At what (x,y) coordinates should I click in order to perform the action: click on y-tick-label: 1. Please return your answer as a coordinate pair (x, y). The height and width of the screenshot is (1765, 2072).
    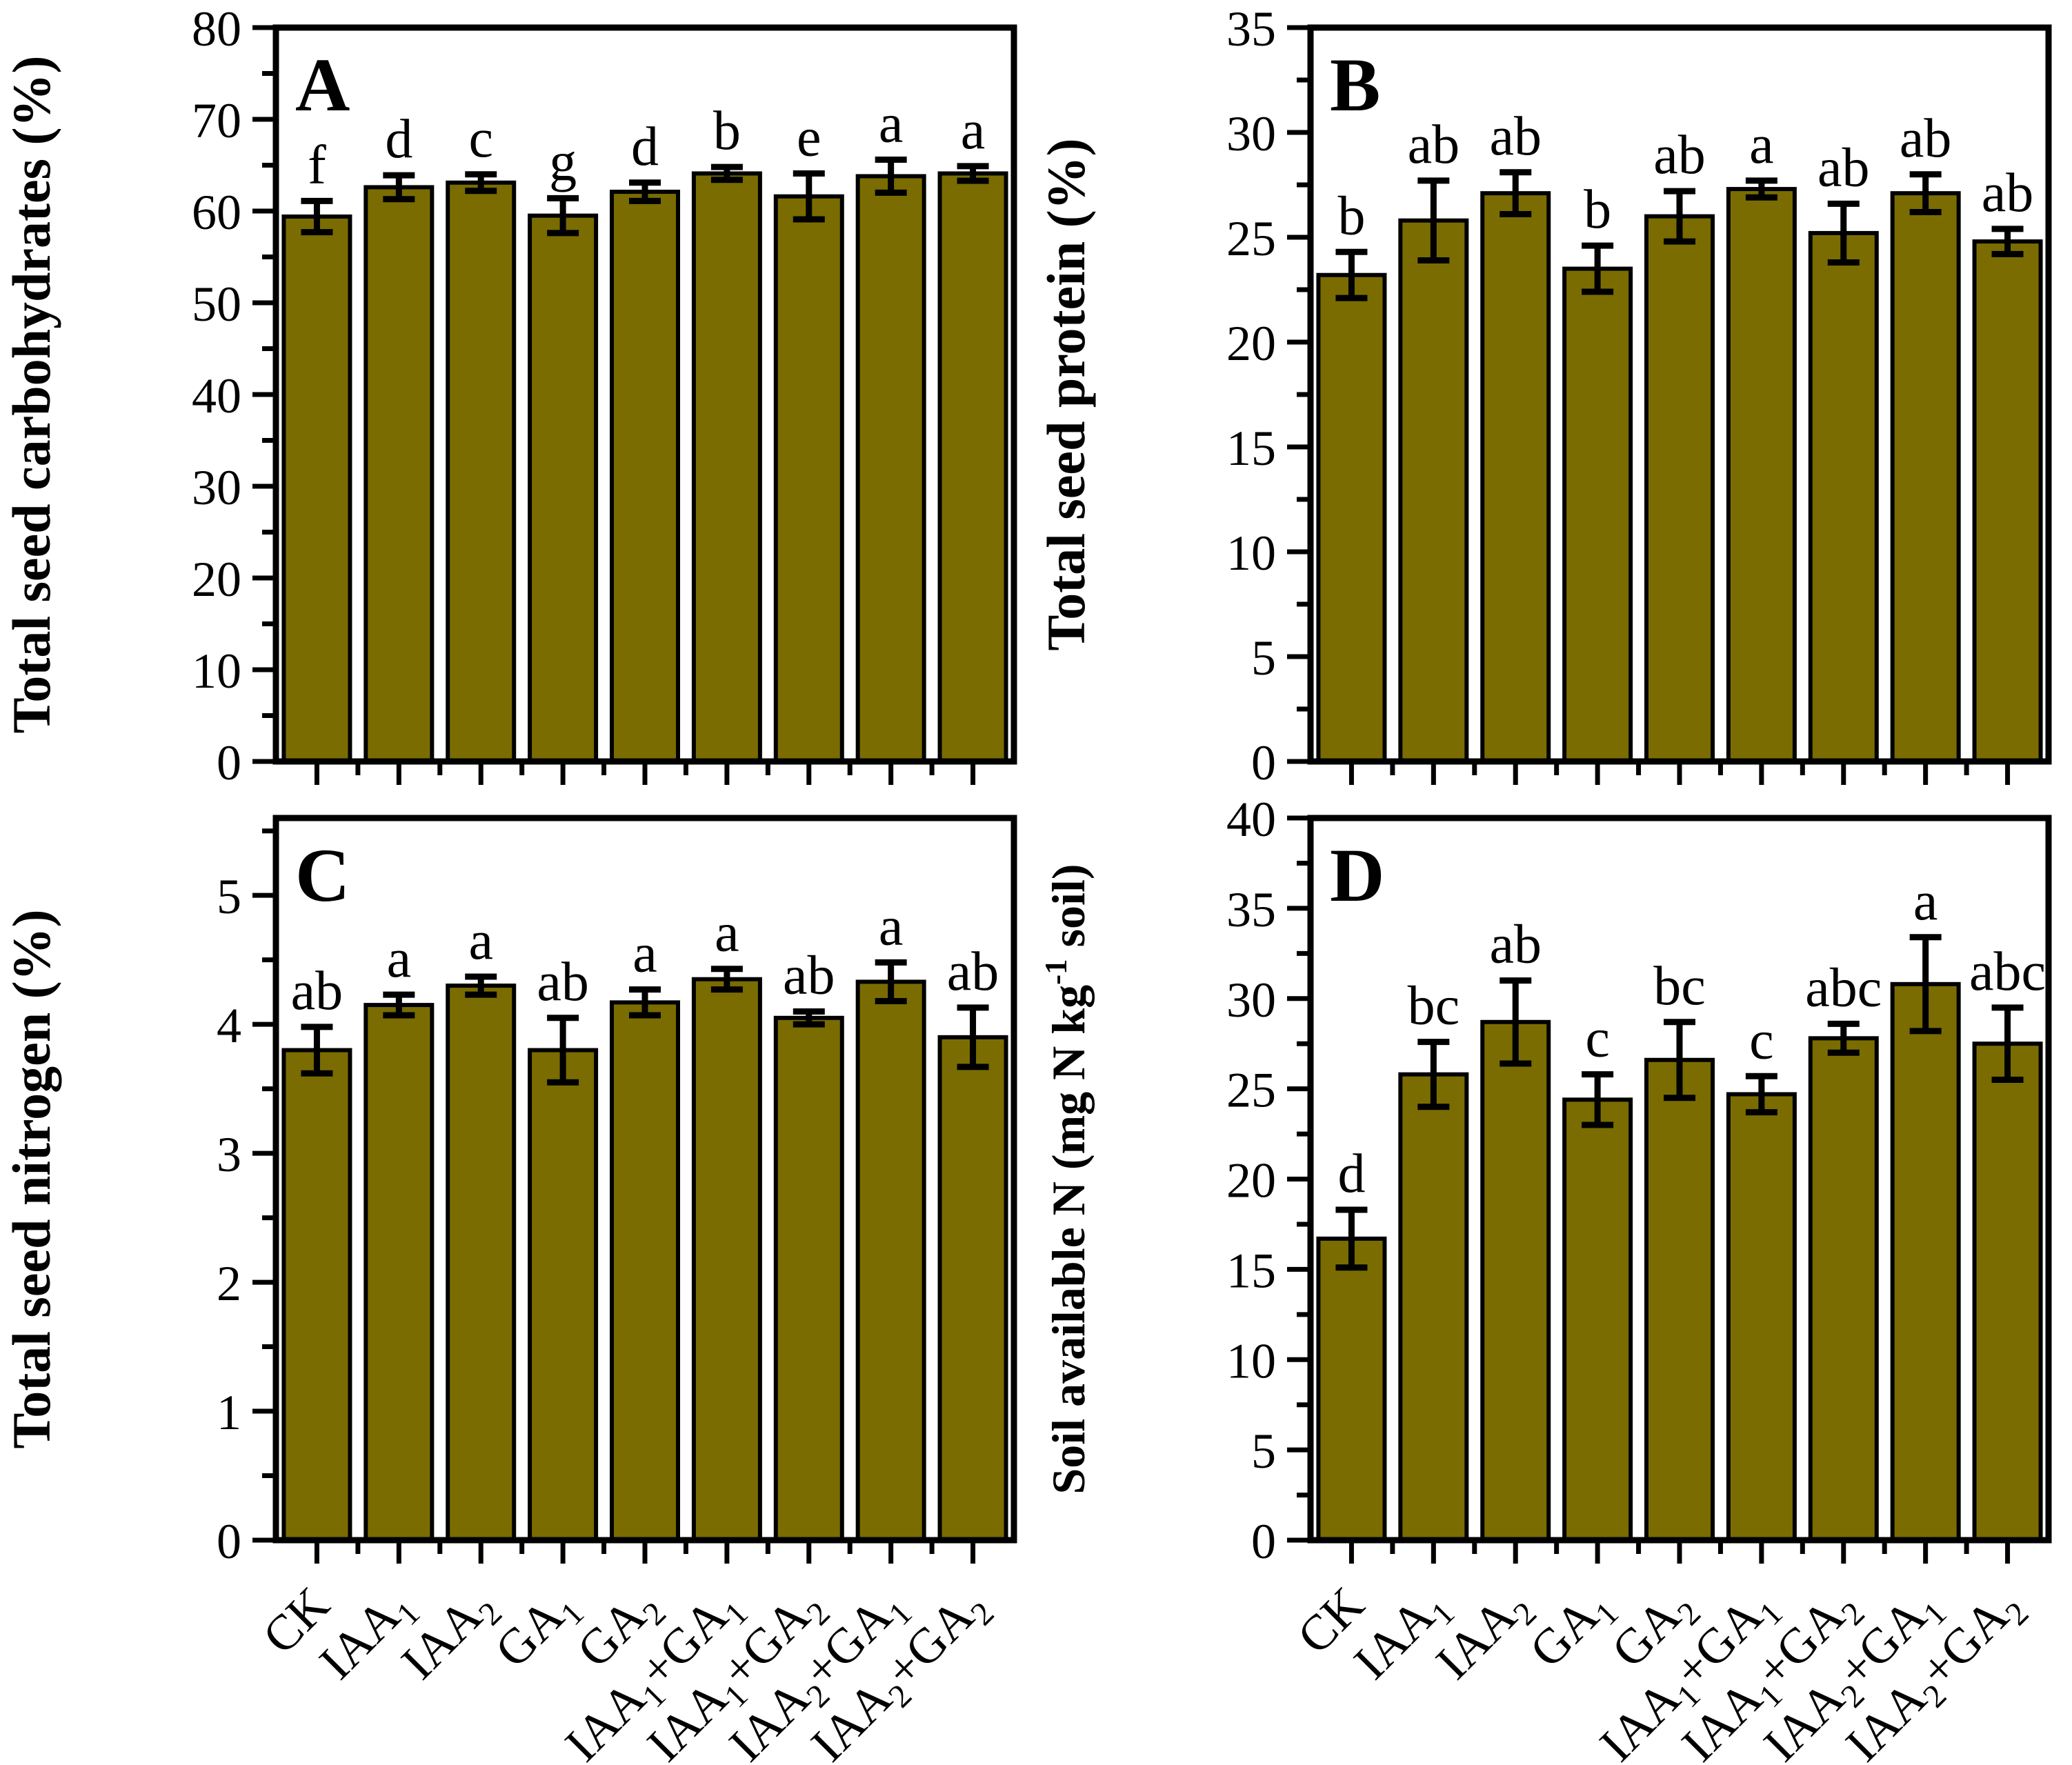
    Looking at the image, I should click on (229, 1412).